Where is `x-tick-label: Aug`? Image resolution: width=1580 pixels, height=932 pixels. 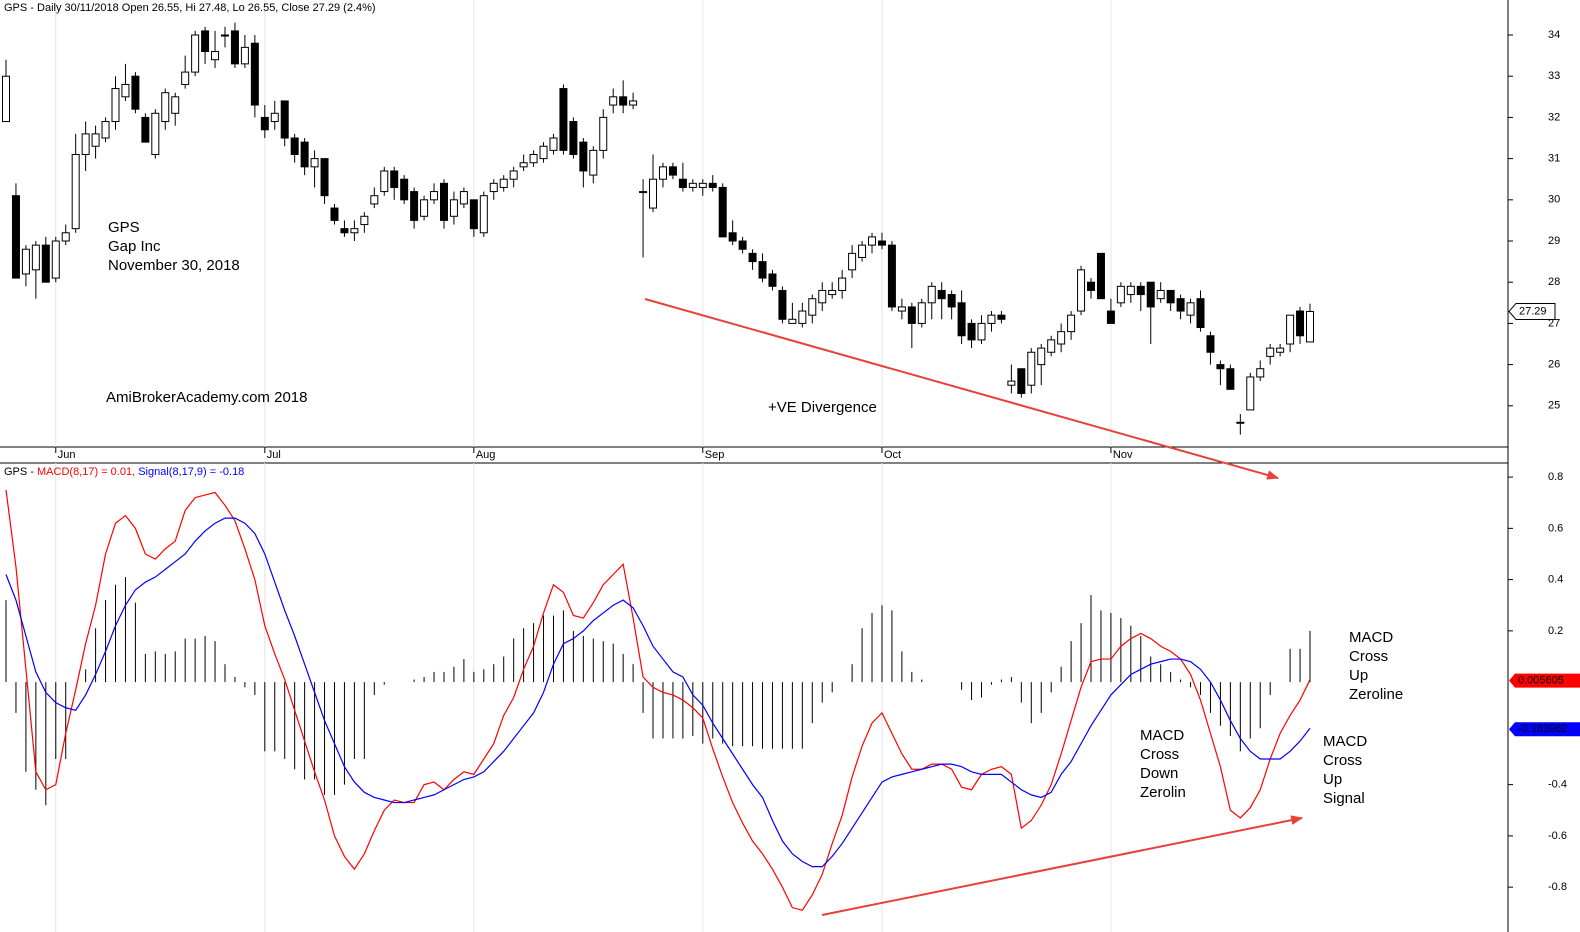 x-tick-label: Aug is located at coordinates (486, 455).